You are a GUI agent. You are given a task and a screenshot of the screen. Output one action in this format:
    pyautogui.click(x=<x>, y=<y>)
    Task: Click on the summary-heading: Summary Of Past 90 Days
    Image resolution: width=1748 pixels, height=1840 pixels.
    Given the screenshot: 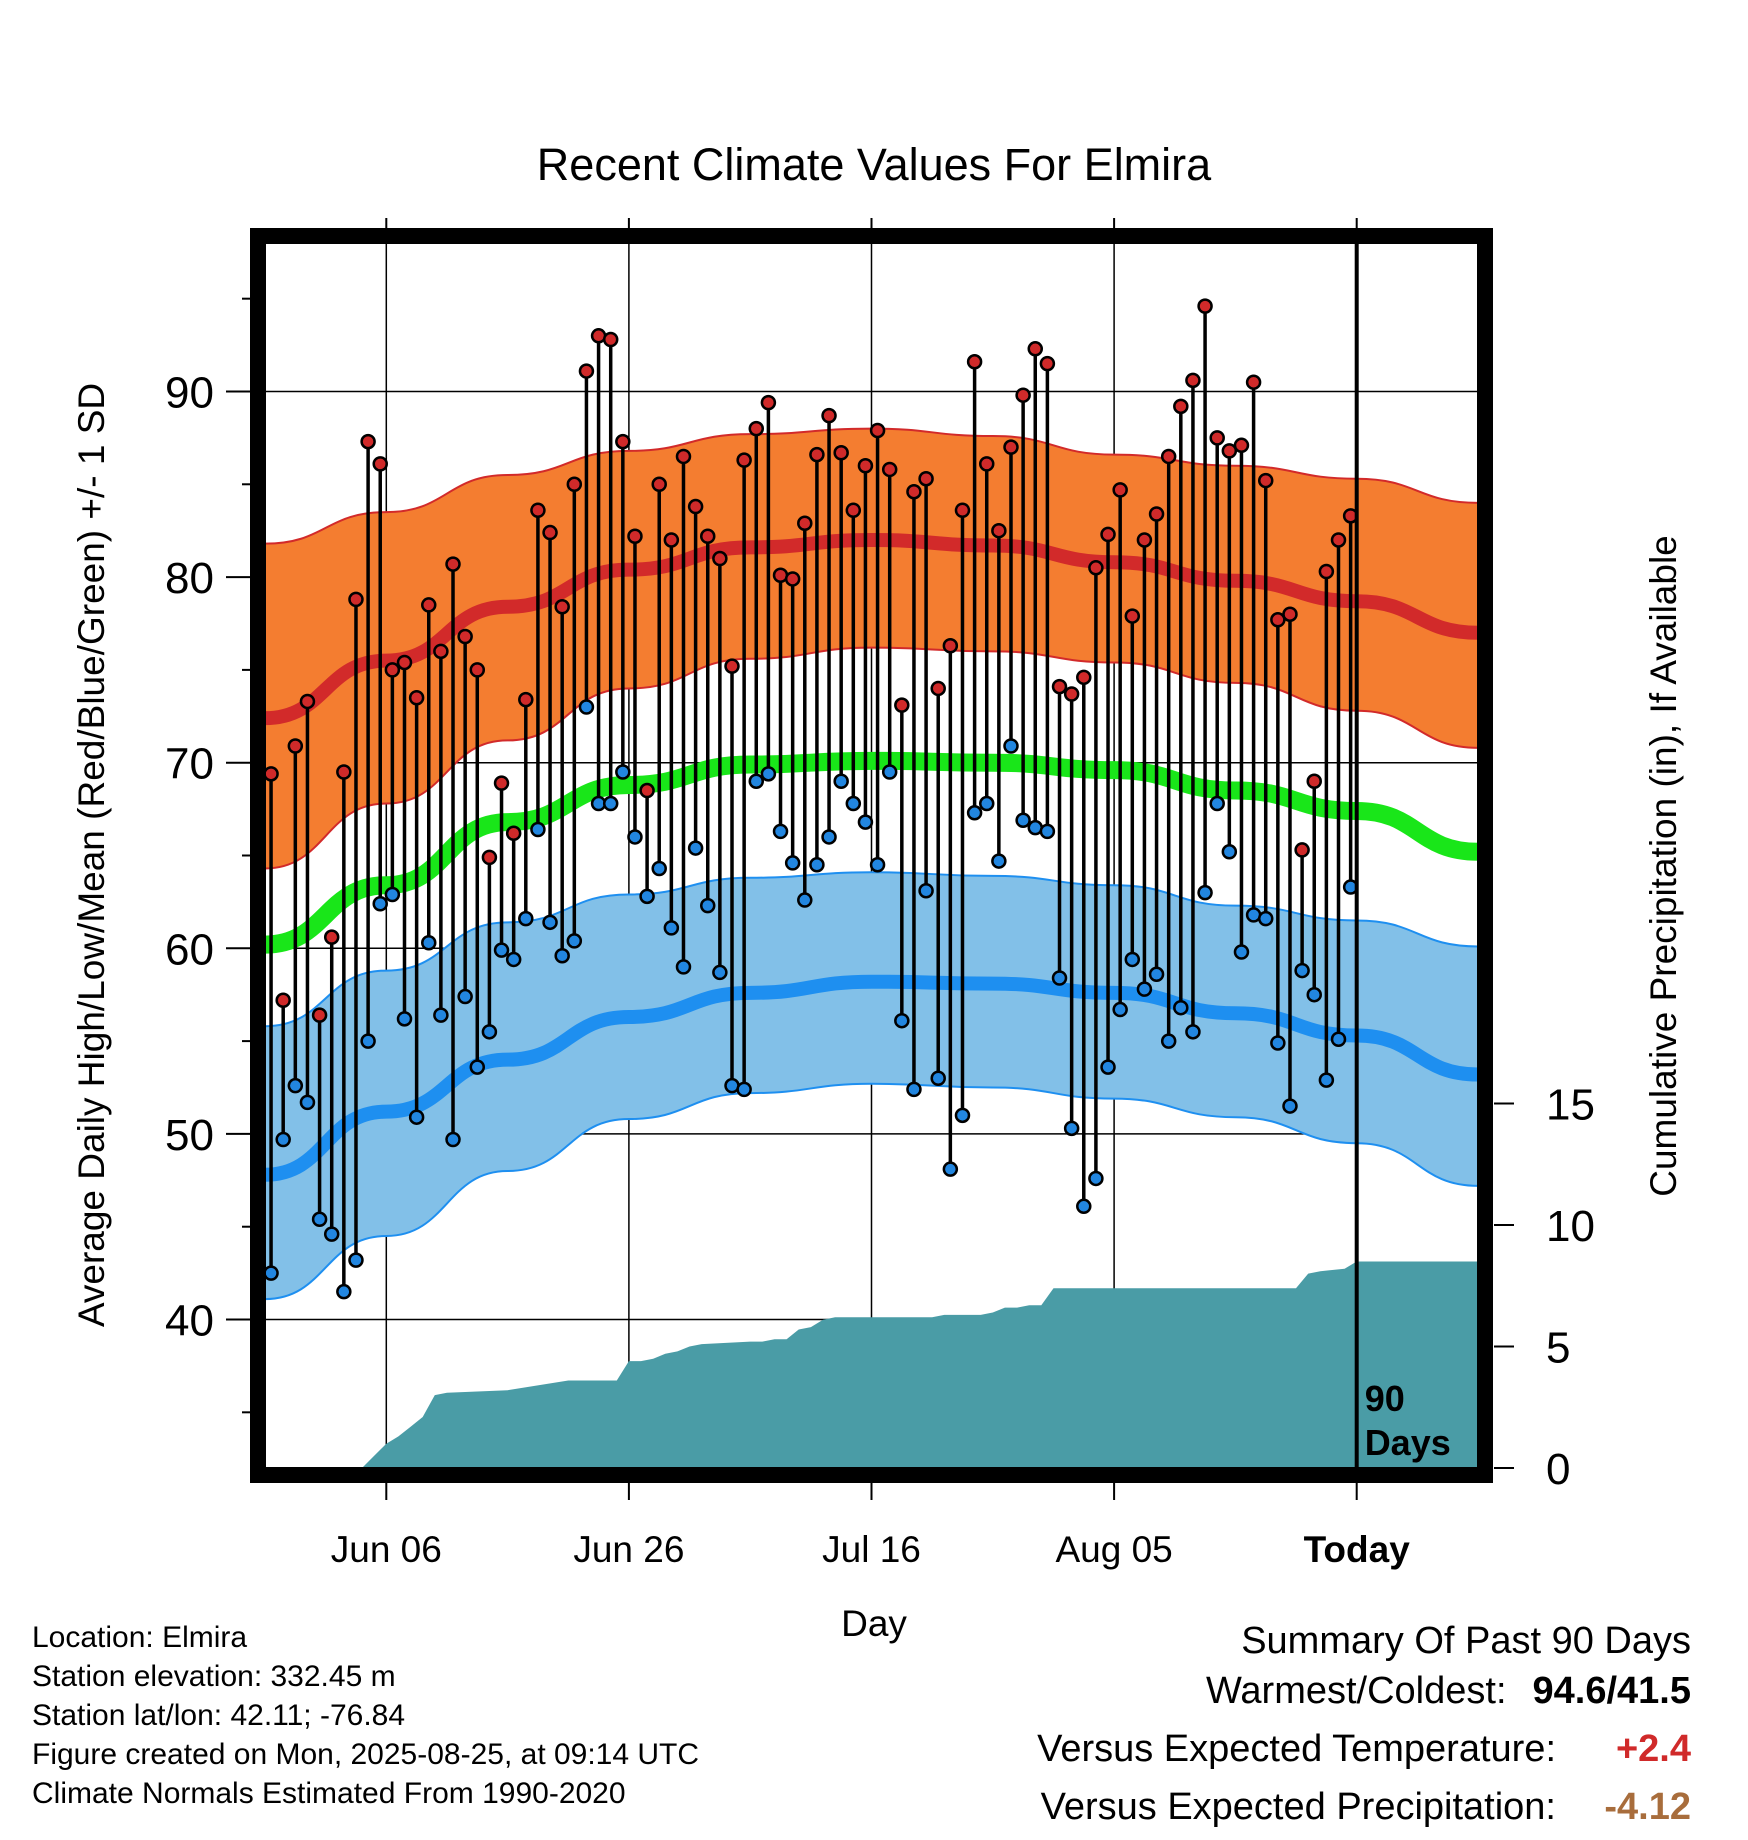 What is the action you would take?
    pyautogui.click(x=1466, y=1641)
    